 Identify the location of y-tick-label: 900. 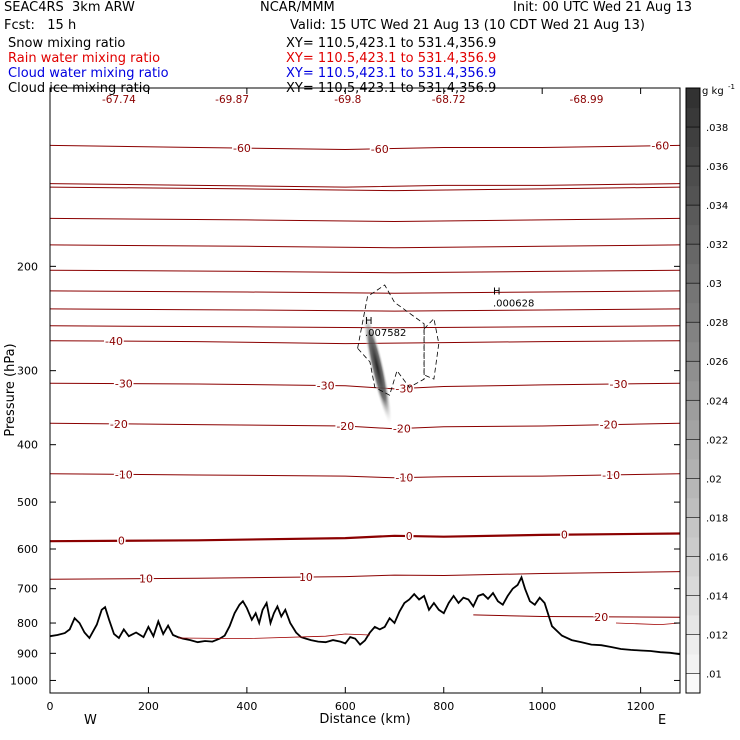
(27, 653).